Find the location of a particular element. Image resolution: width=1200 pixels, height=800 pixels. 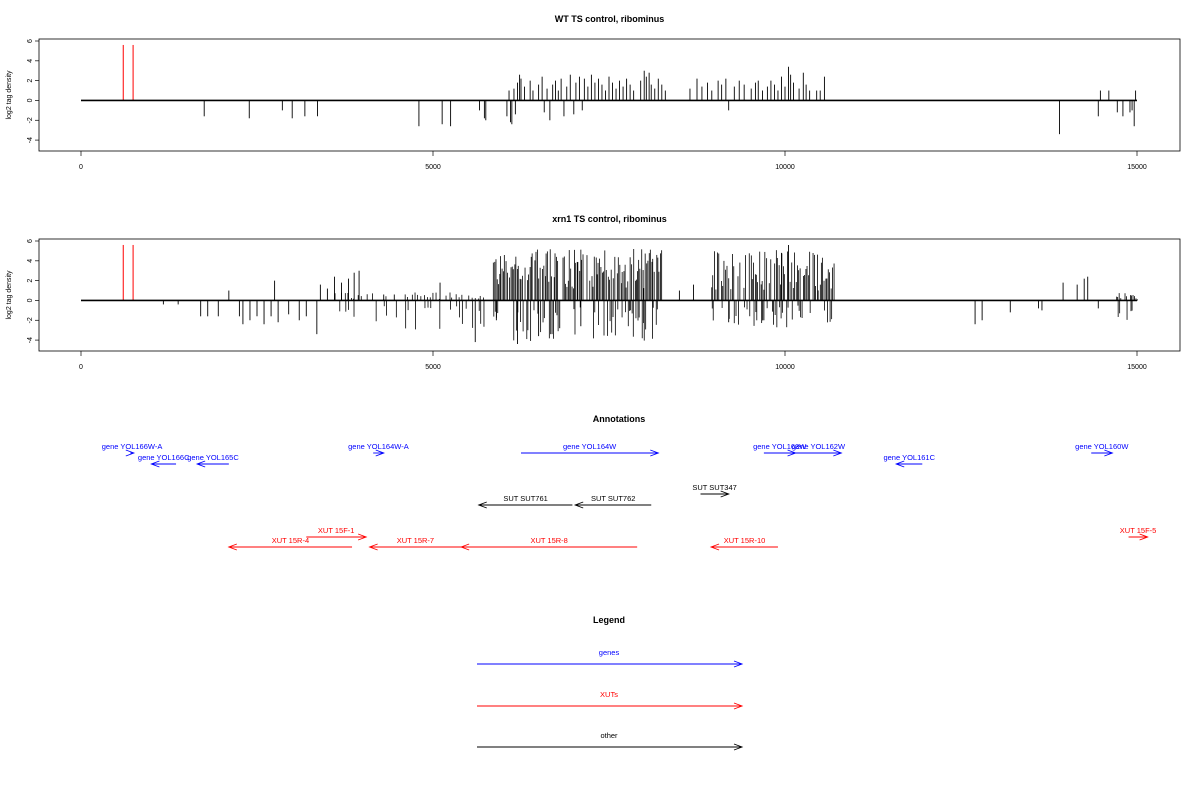

annotation-genes: gene YOL161C is located at coordinates (909, 460).